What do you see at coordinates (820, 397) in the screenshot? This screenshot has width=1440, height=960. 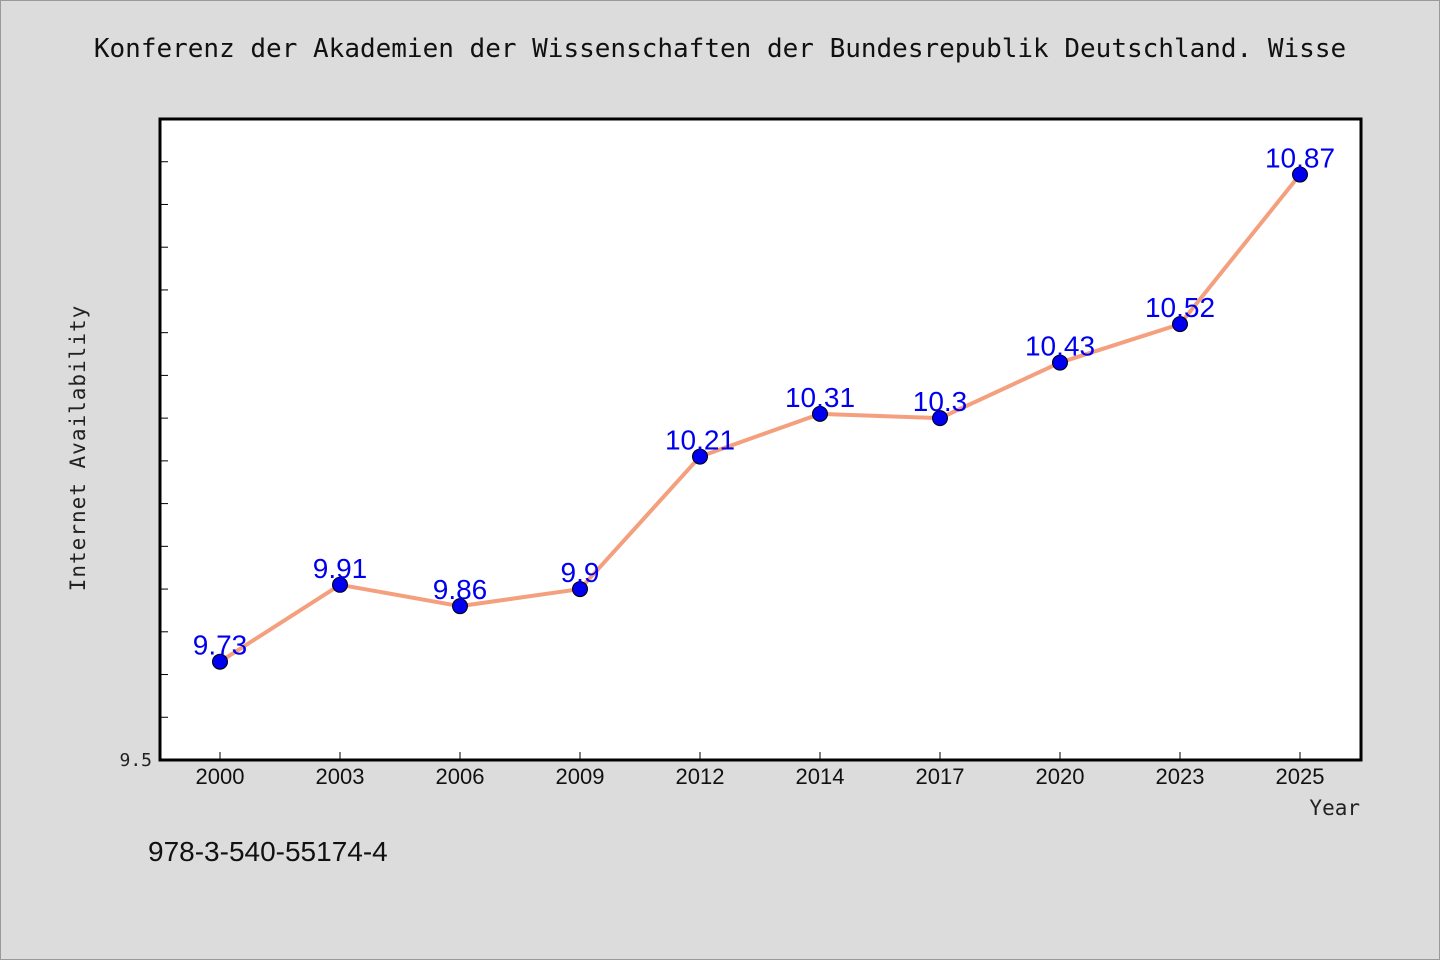 I see `data-label: 10.31` at bounding box center [820, 397].